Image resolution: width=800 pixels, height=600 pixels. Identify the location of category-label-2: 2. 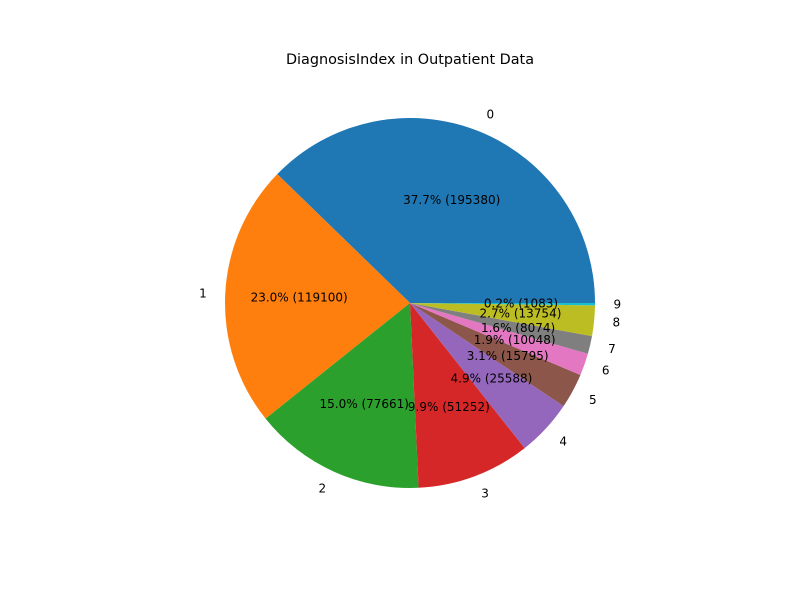
(323, 488).